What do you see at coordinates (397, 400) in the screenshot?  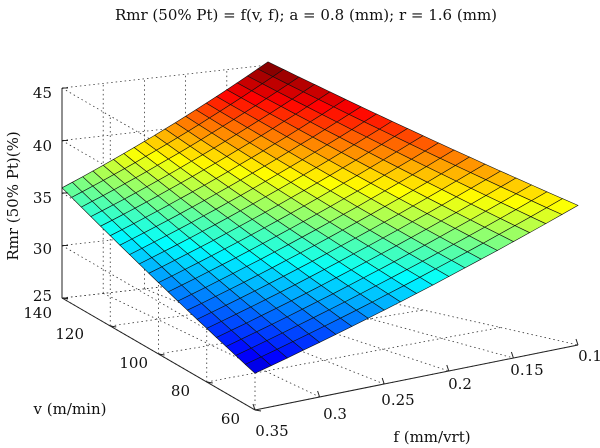 I see `f-tick-label: 0.25` at bounding box center [397, 400].